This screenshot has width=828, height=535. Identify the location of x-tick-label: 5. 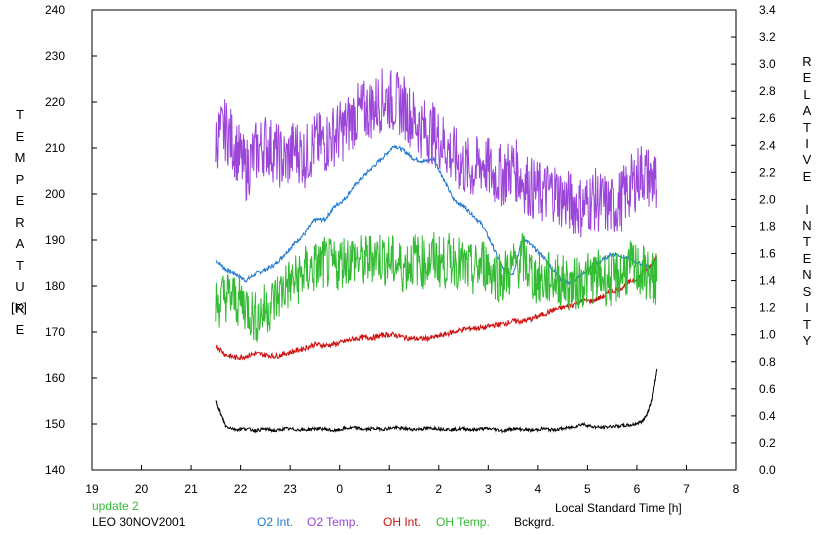
(587, 489).